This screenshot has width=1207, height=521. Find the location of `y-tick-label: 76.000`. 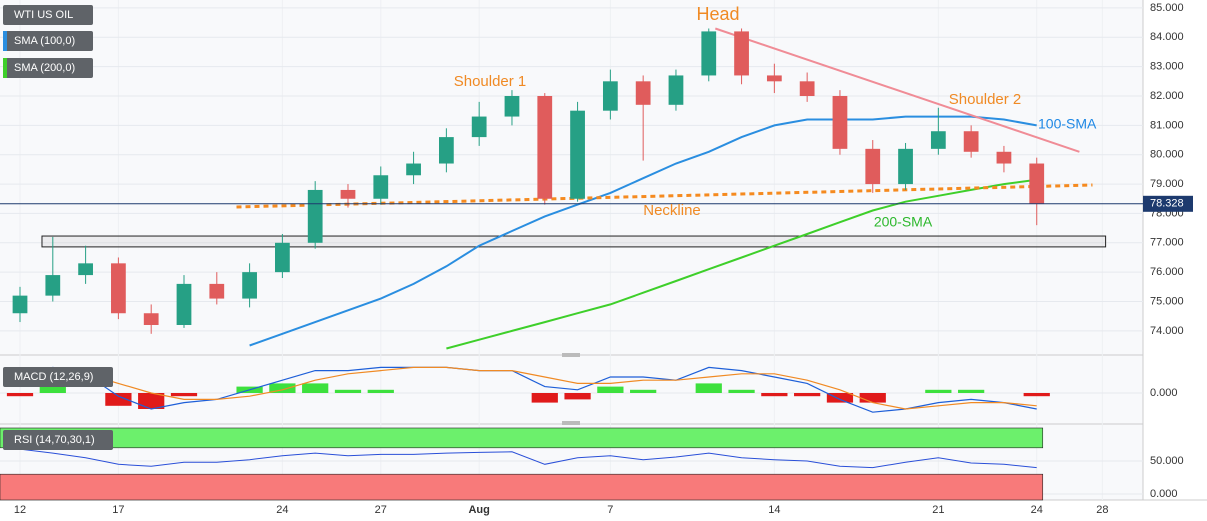

y-tick-label: 76.000 is located at coordinates (1167, 272).